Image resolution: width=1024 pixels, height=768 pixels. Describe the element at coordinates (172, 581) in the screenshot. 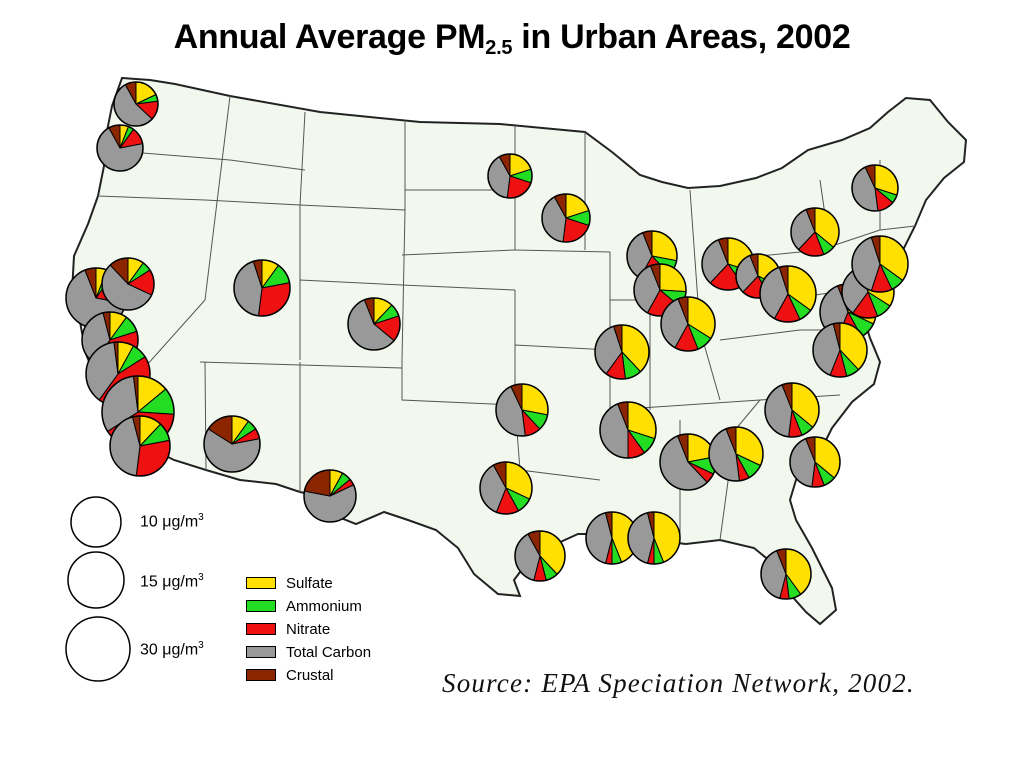

I see `size-legend-label-medium: 15 μg/m3` at that location.